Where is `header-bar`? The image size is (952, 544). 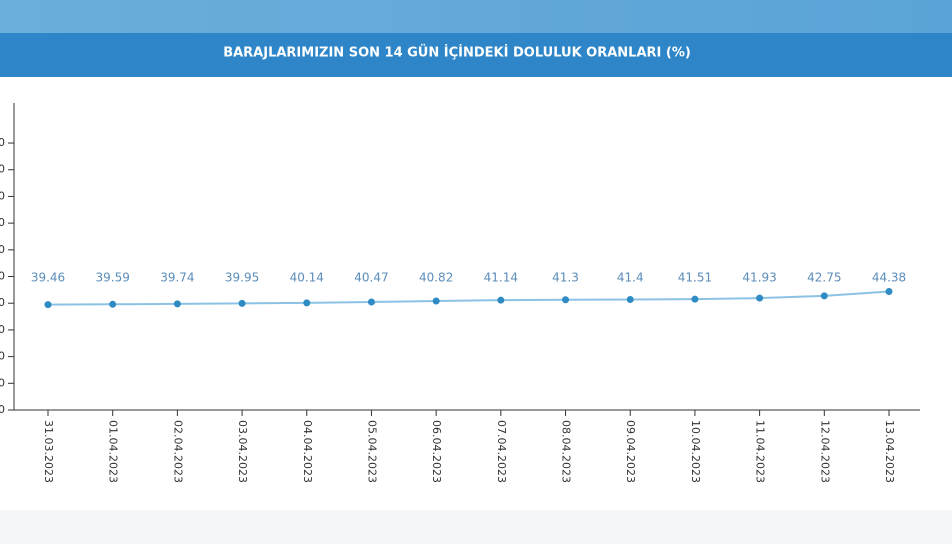 header-bar is located at coordinates (476, 55).